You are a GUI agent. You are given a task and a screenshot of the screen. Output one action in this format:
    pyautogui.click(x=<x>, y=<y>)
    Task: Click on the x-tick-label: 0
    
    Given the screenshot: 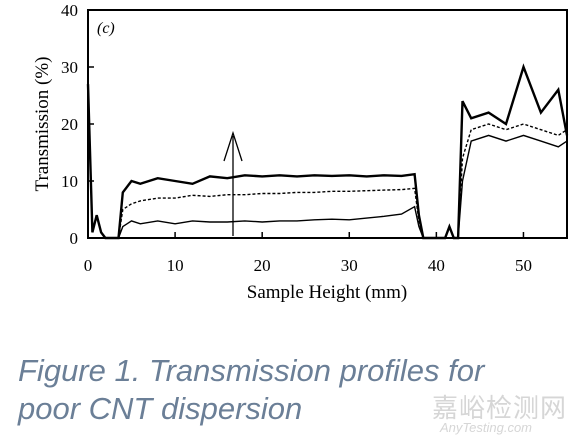 What is the action you would take?
    pyautogui.click(x=88, y=265)
    